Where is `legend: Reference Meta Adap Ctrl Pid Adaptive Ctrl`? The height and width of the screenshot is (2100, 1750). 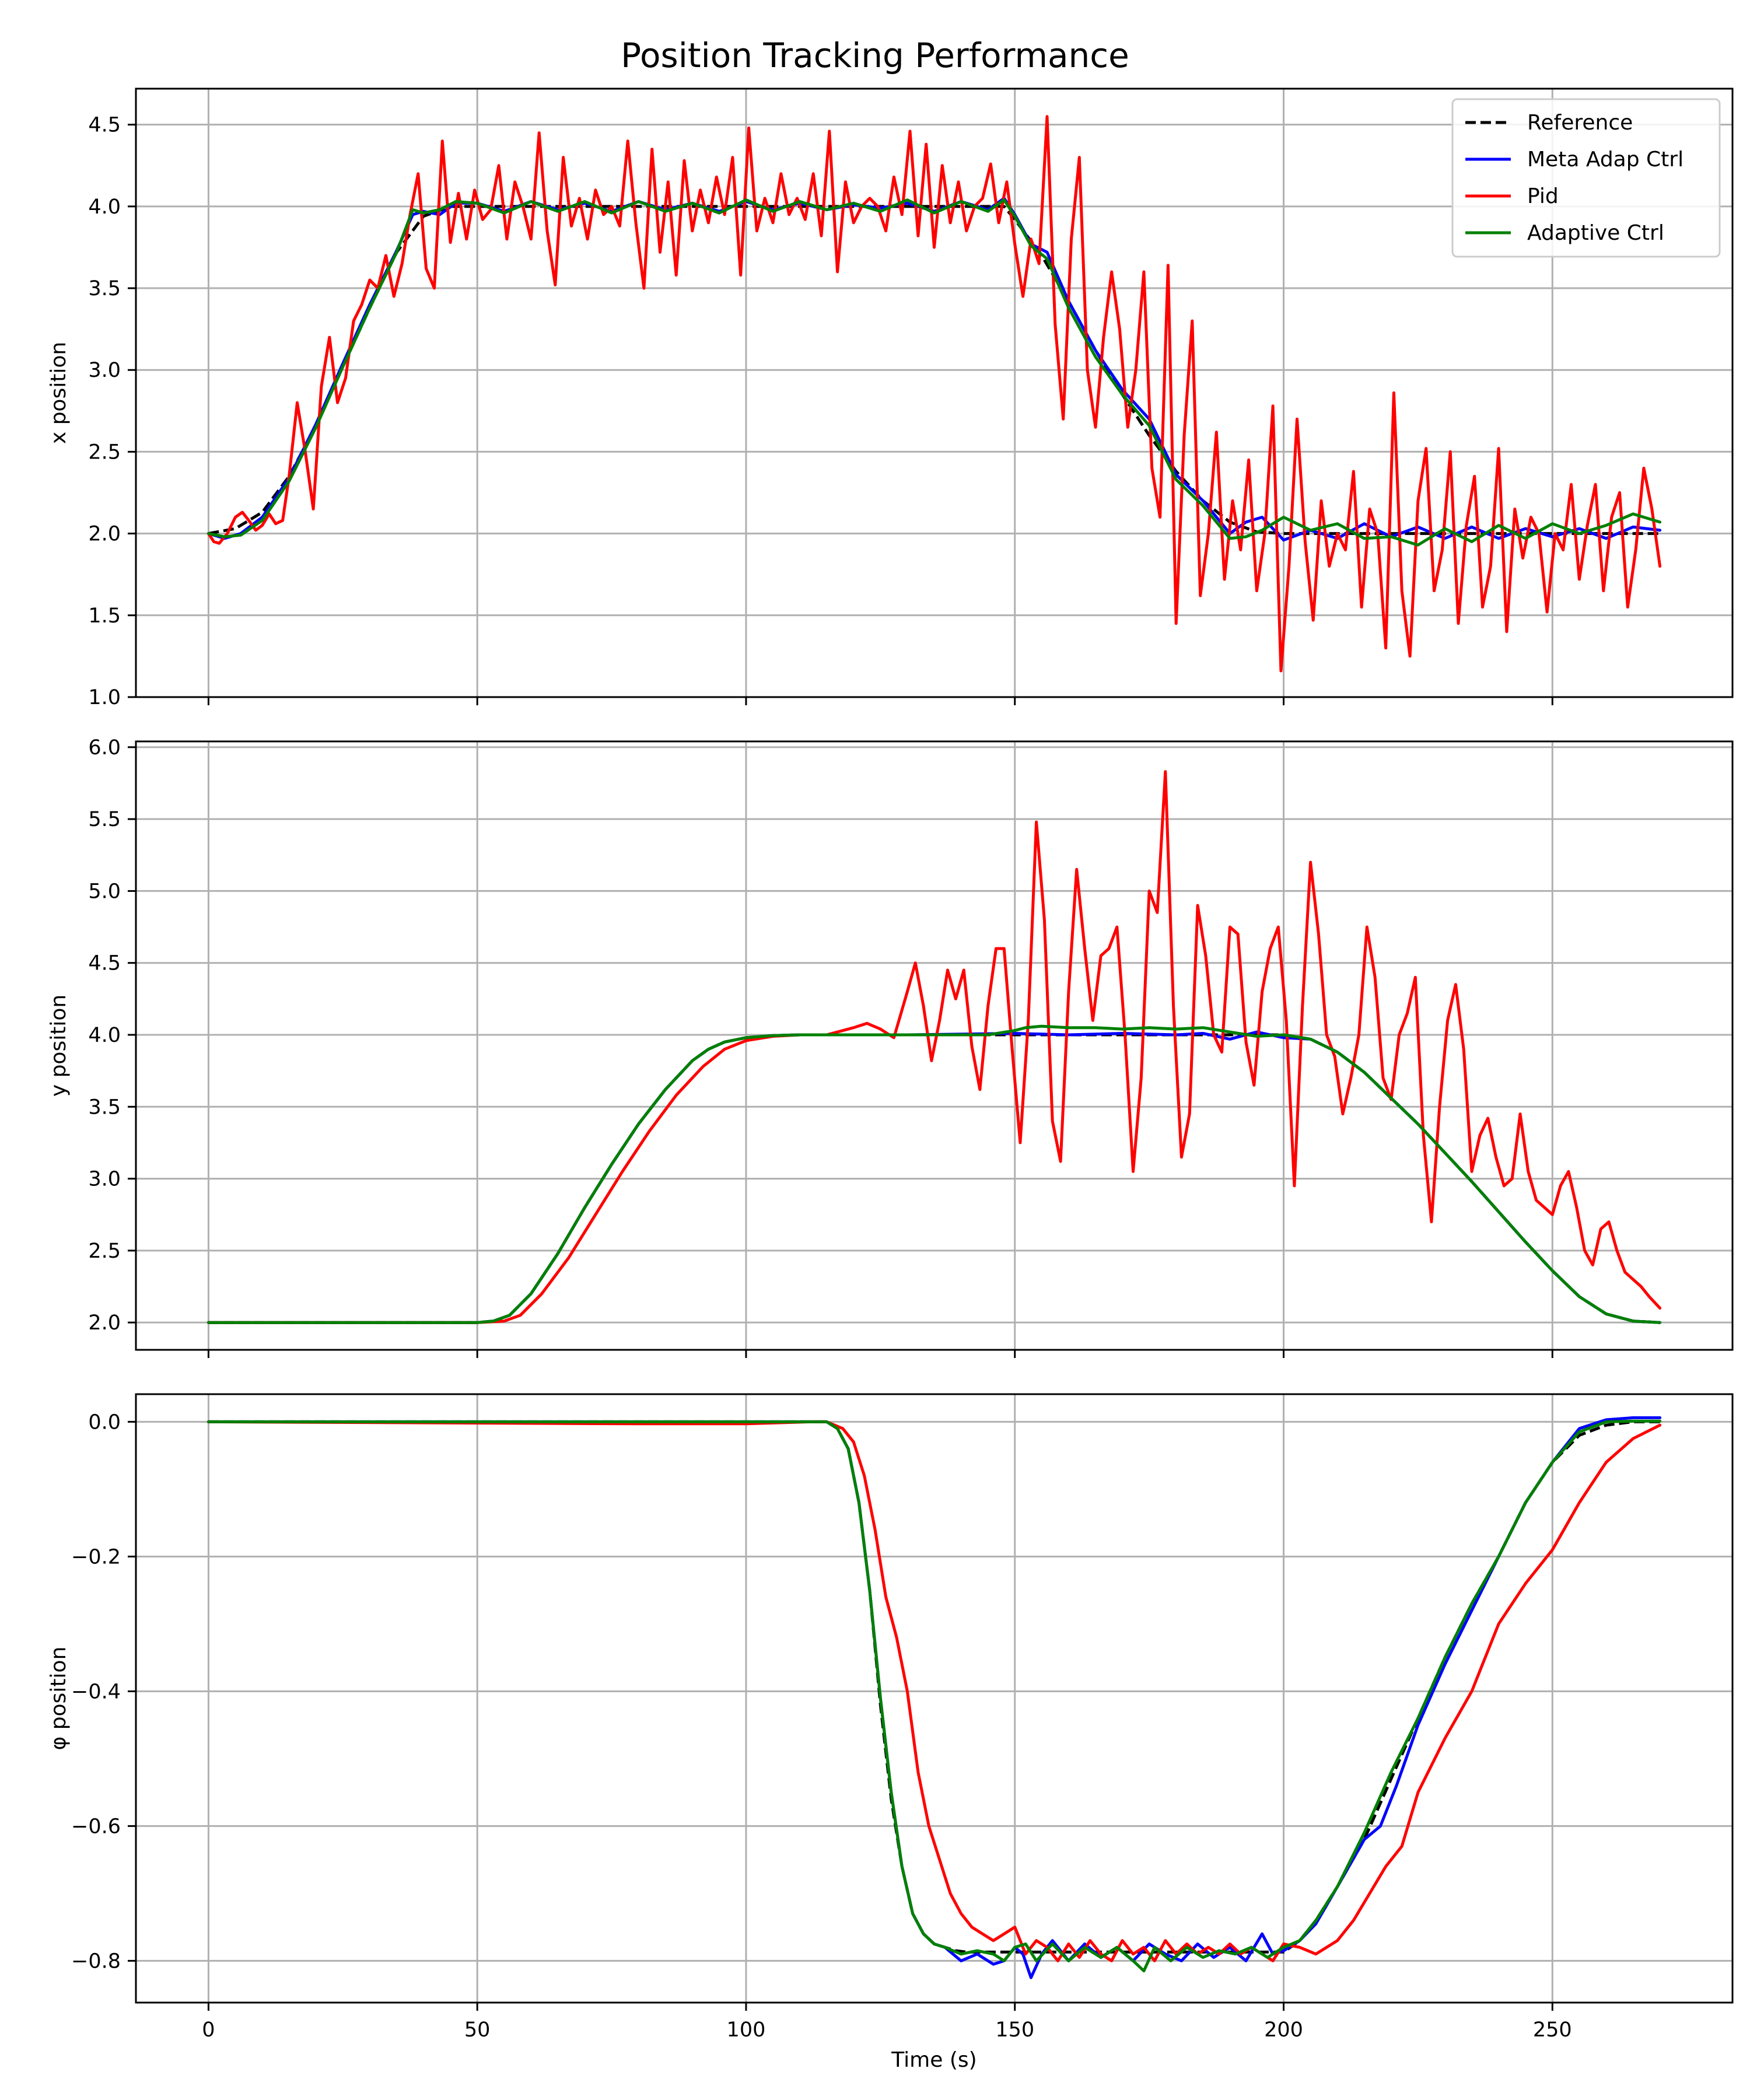
legend: Reference Meta Adap Ctrl Pid Adaptive Ctrl is located at coordinates (1586, 178).